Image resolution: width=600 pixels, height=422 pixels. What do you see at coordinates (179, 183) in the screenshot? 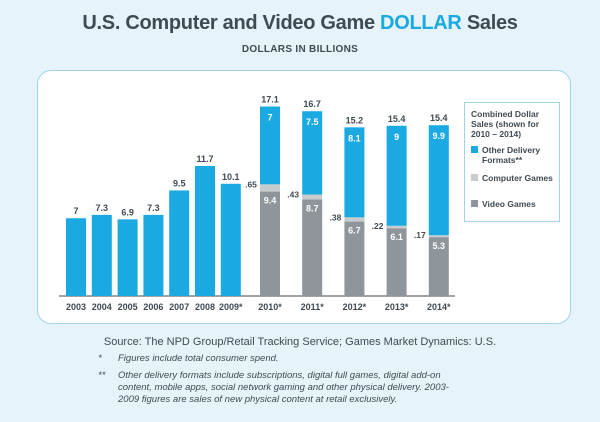
I see `total-label-2007: 9.5` at bounding box center [179, 183].